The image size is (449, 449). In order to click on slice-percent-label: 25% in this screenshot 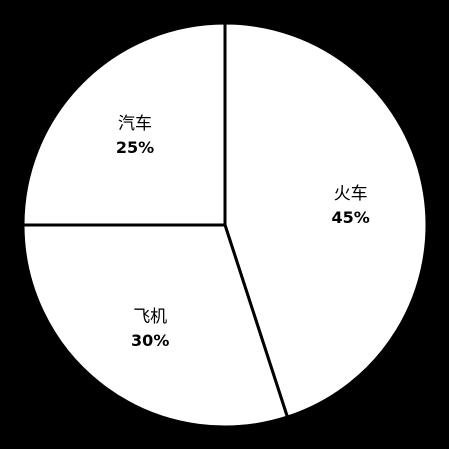, I will do `click(135, 147)`.